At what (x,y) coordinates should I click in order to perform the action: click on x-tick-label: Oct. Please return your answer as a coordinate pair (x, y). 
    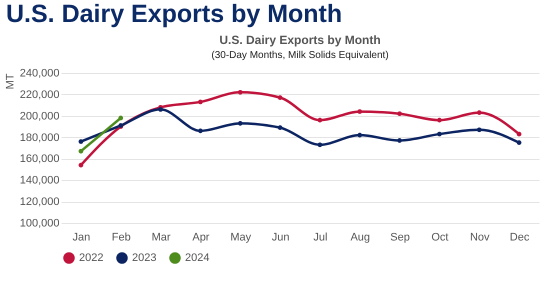
    Looking at the image, I should click on (439, 238).